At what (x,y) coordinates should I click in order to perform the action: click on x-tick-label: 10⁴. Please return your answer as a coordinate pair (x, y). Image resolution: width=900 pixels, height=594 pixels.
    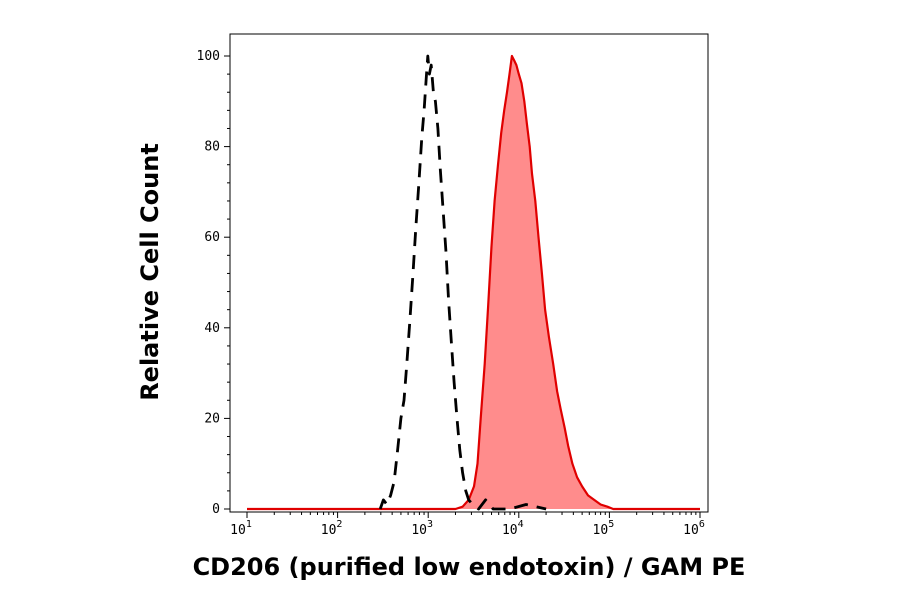
    Looking at the image, I should click on (513, 528).